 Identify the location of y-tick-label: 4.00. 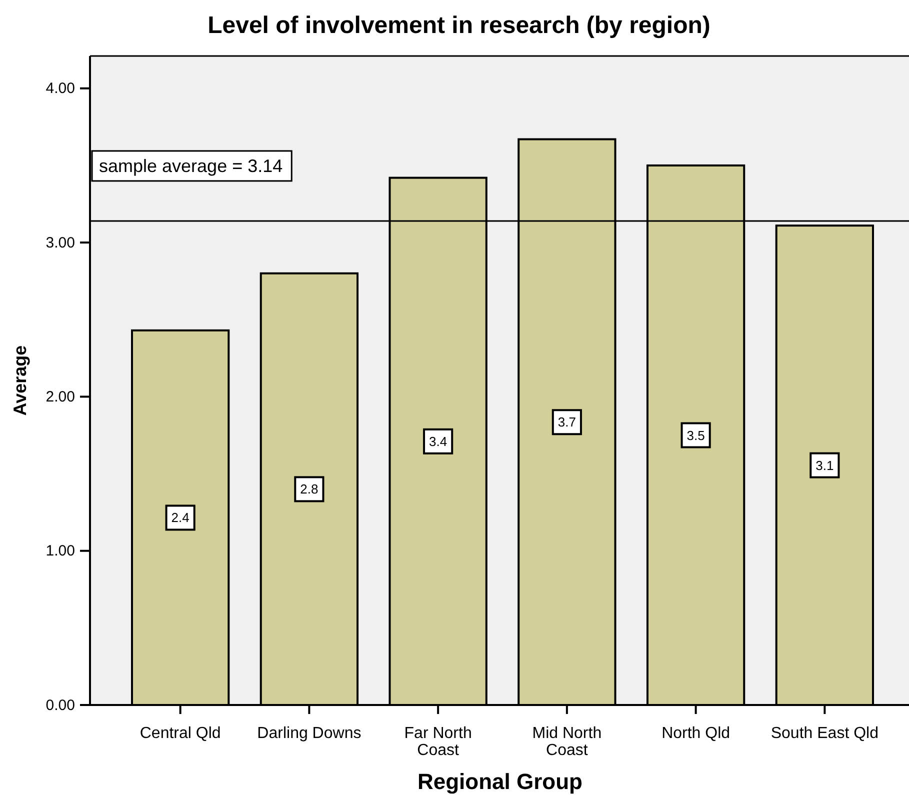
(60, 89).